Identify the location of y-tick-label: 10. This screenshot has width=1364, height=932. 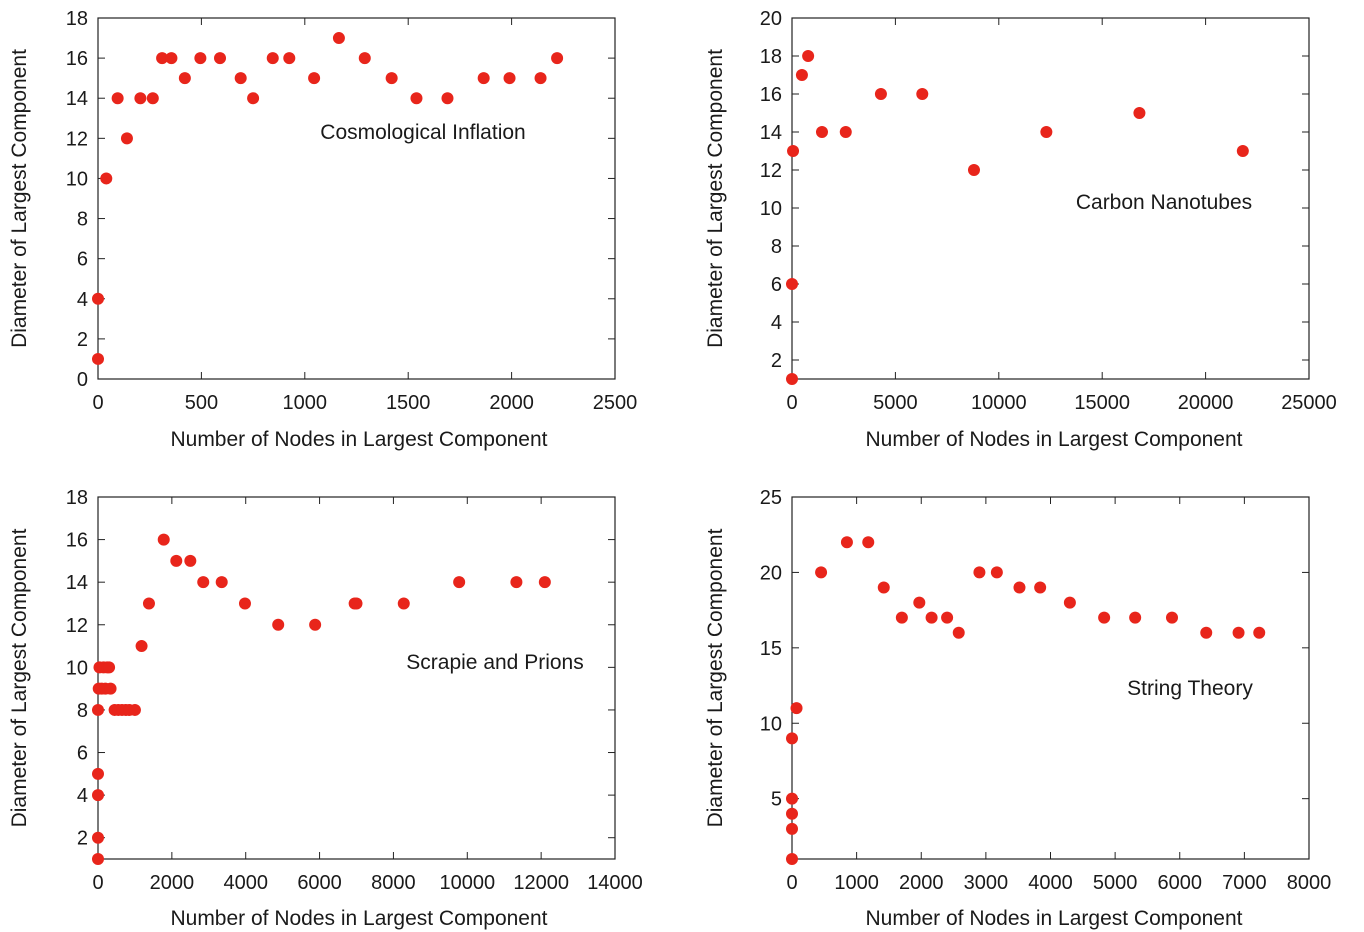
(77, 668).